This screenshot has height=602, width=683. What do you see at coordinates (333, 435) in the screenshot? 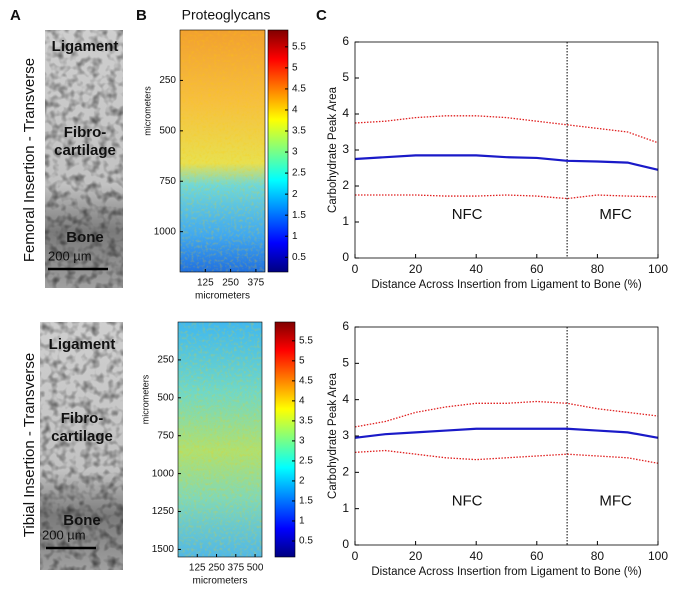
I see `y-axis-label: Carbohydrate Peak Area` at bounding box center [333, 435].